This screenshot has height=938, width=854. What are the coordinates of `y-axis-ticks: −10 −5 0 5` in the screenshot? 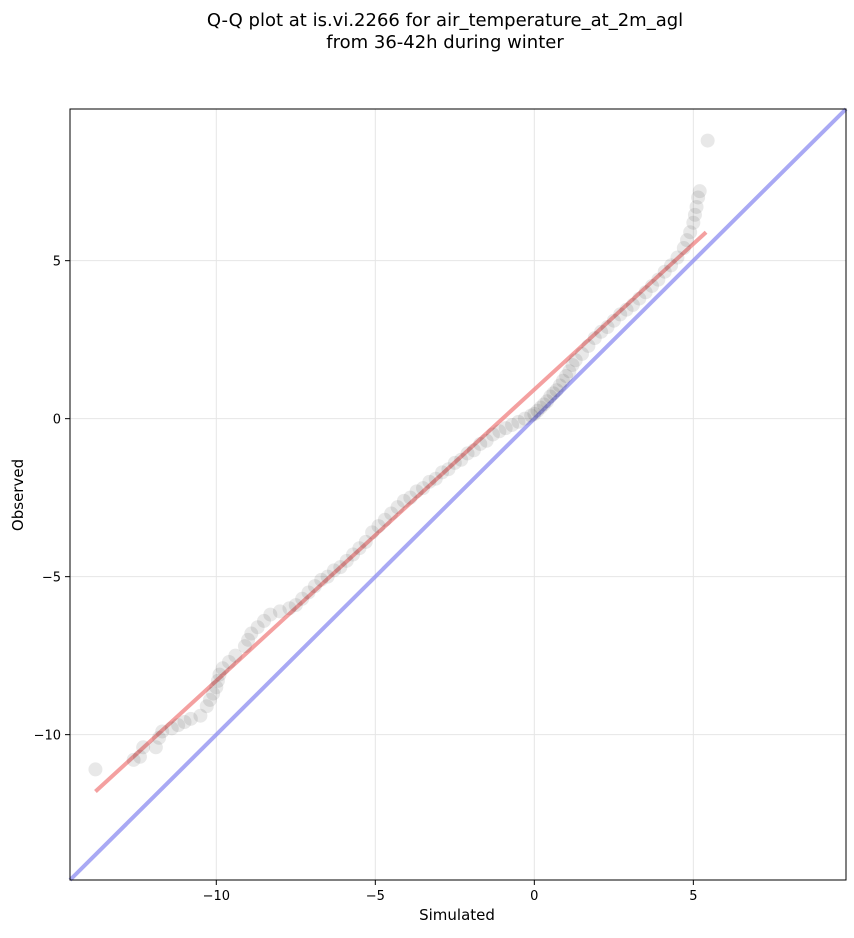 It's located at (52, 499).